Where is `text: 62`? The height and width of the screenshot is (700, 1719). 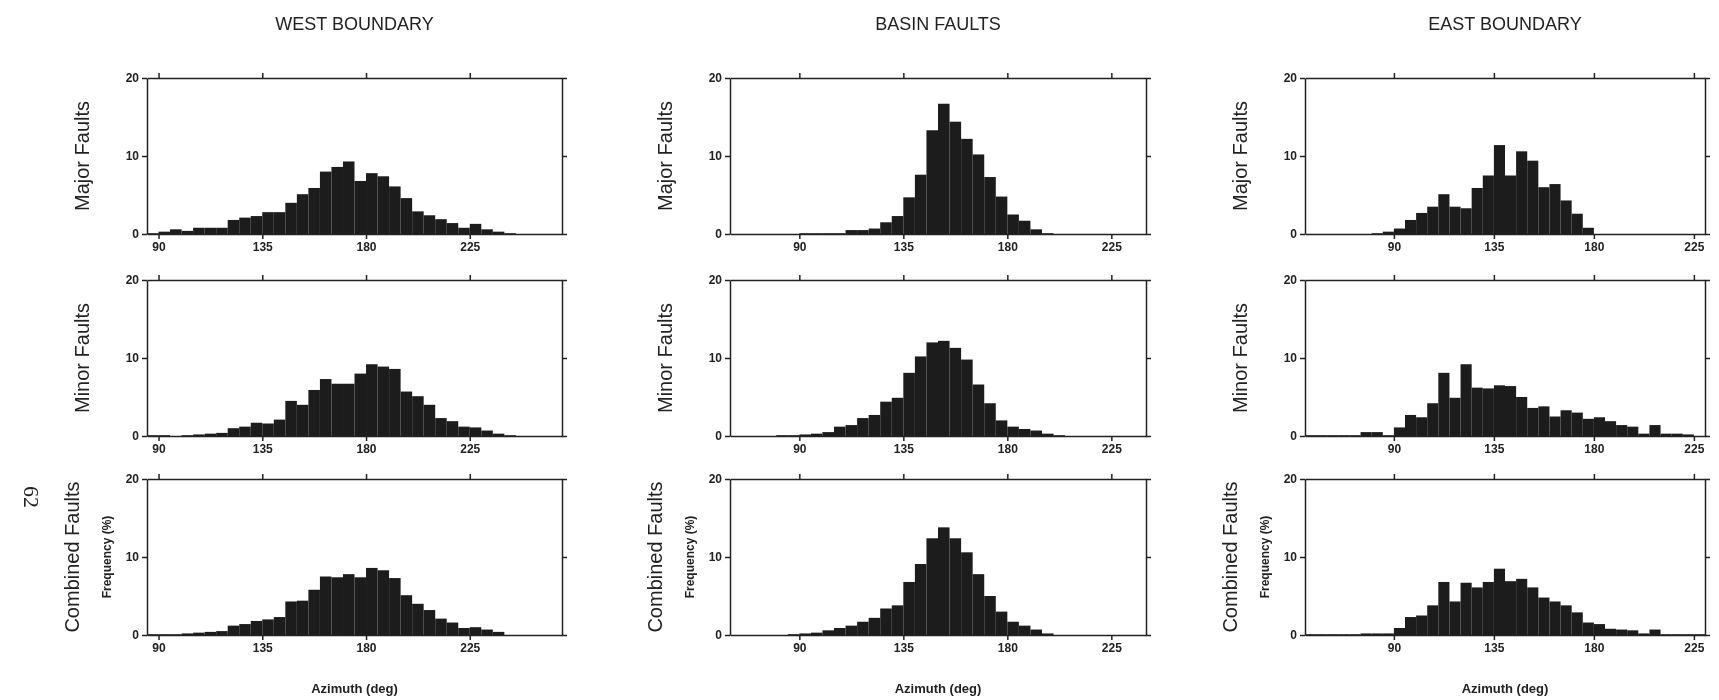 text: 62 is located at coordinates (31, 497).